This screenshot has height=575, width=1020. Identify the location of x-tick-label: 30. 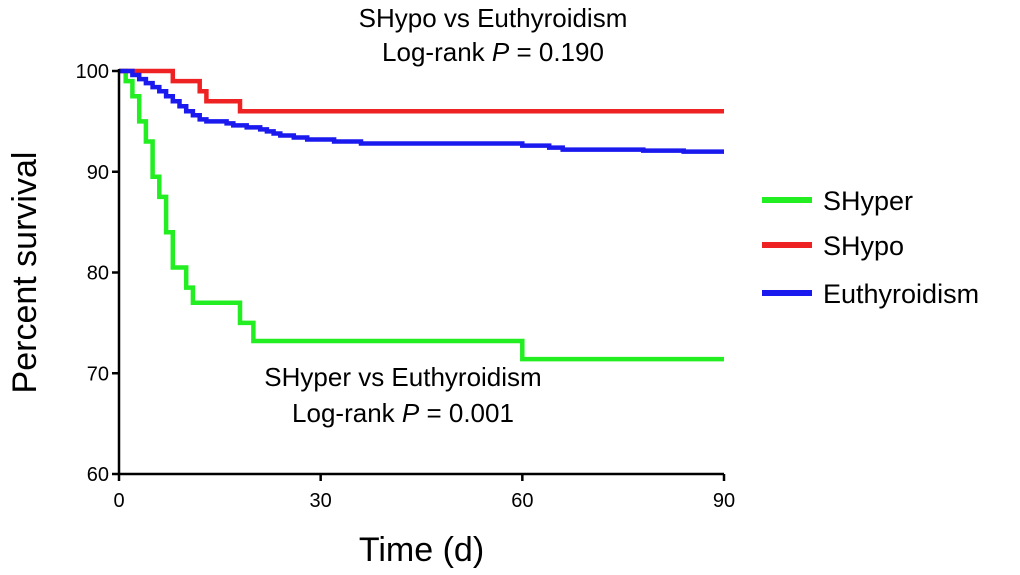
(321, 501).